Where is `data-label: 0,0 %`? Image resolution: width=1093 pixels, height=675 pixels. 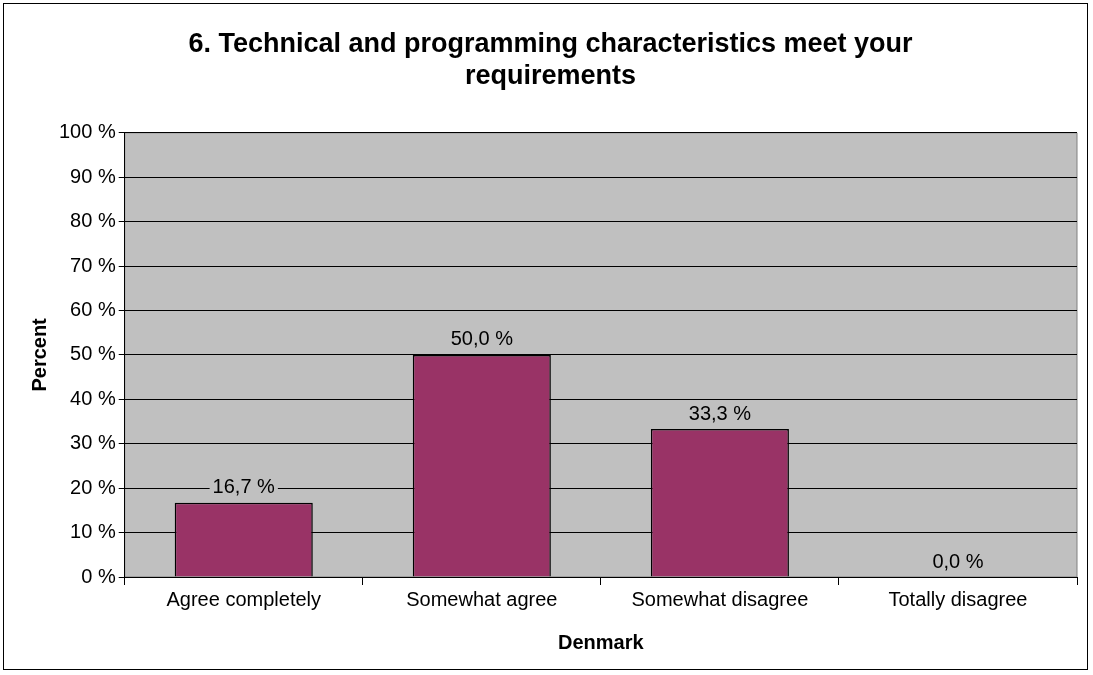 data-label: 0,0 % is located at coordinates (958, 560).